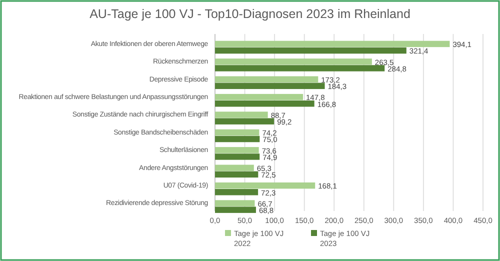 The width and height of the screenshot is (500, 261). What do you see at coordinates (250, 14) in the screenshot?
I see `chart-title: AU-Tage je 100 VJ - Top10-Diagnosen 2023 im Rheinland` at bounding box center [250, 14].